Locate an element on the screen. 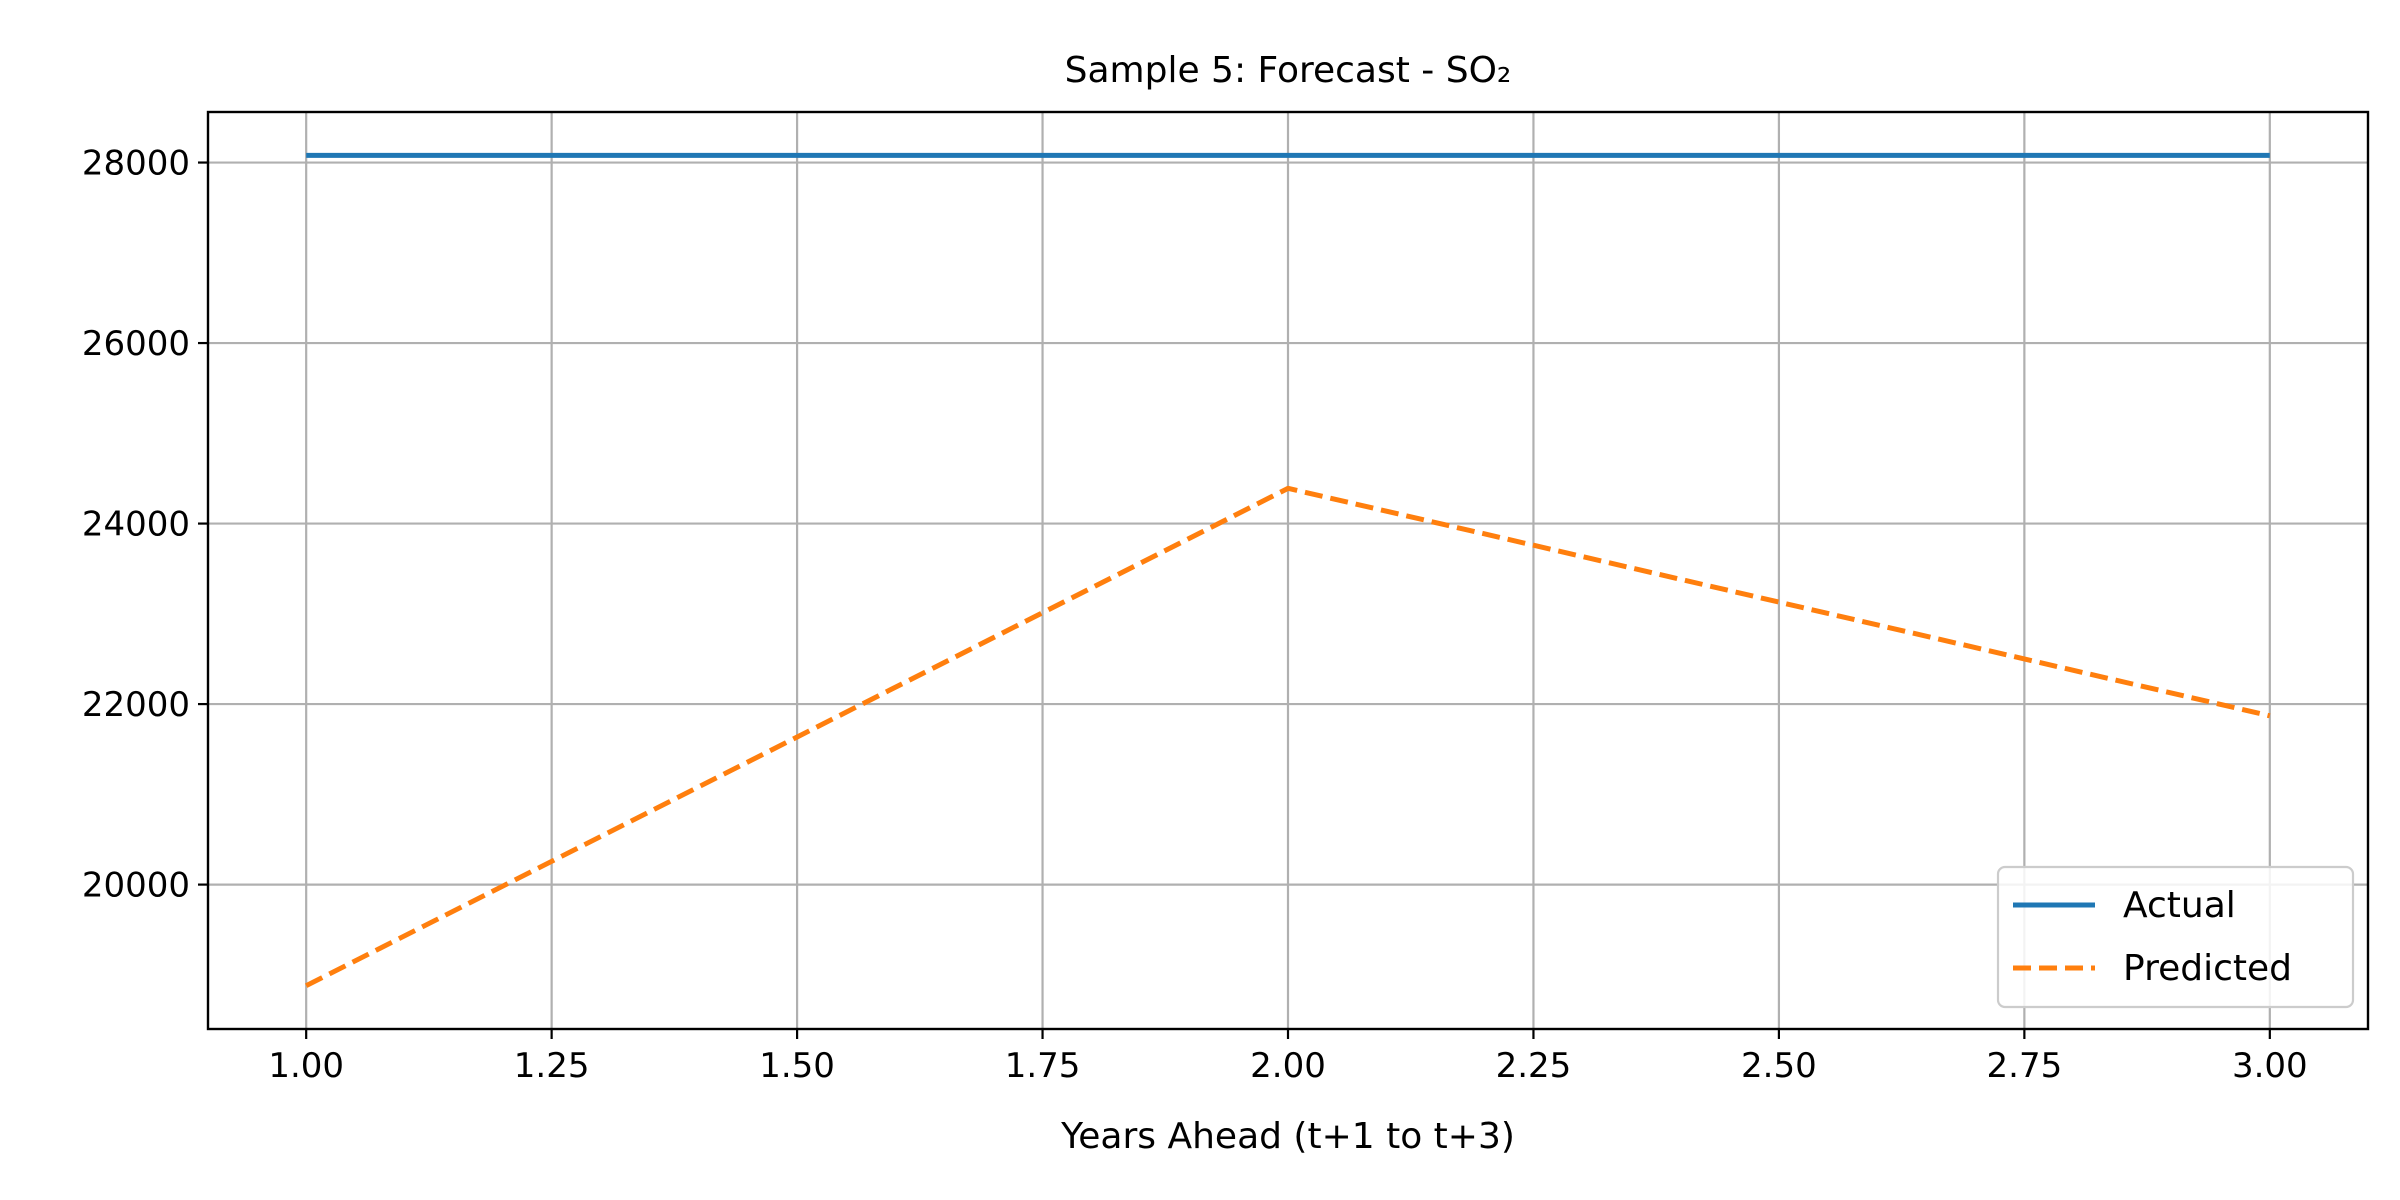 The height and width of the screenshot is (1200, 2400). y-tick-label: 28000 is located at coordinates (136, 164).